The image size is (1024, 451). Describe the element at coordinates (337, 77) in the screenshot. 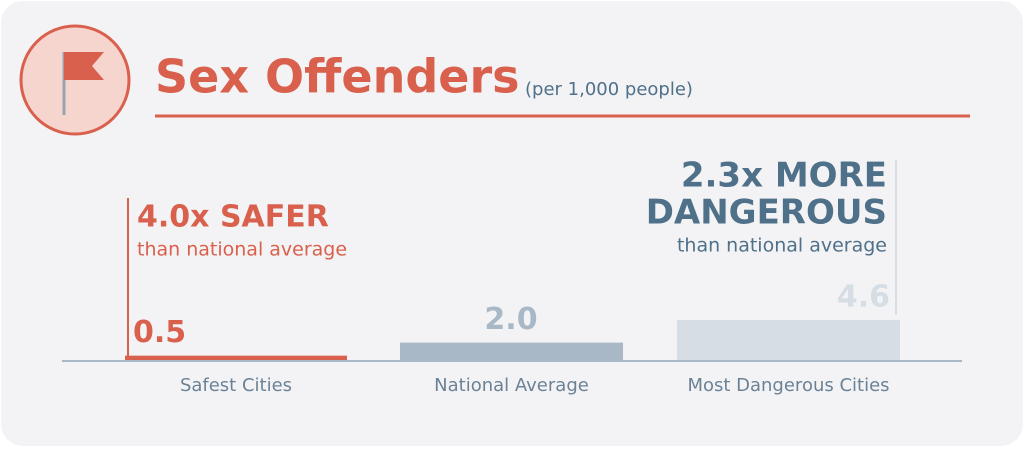

I see `chart-title: Sex Offenders` at that location.